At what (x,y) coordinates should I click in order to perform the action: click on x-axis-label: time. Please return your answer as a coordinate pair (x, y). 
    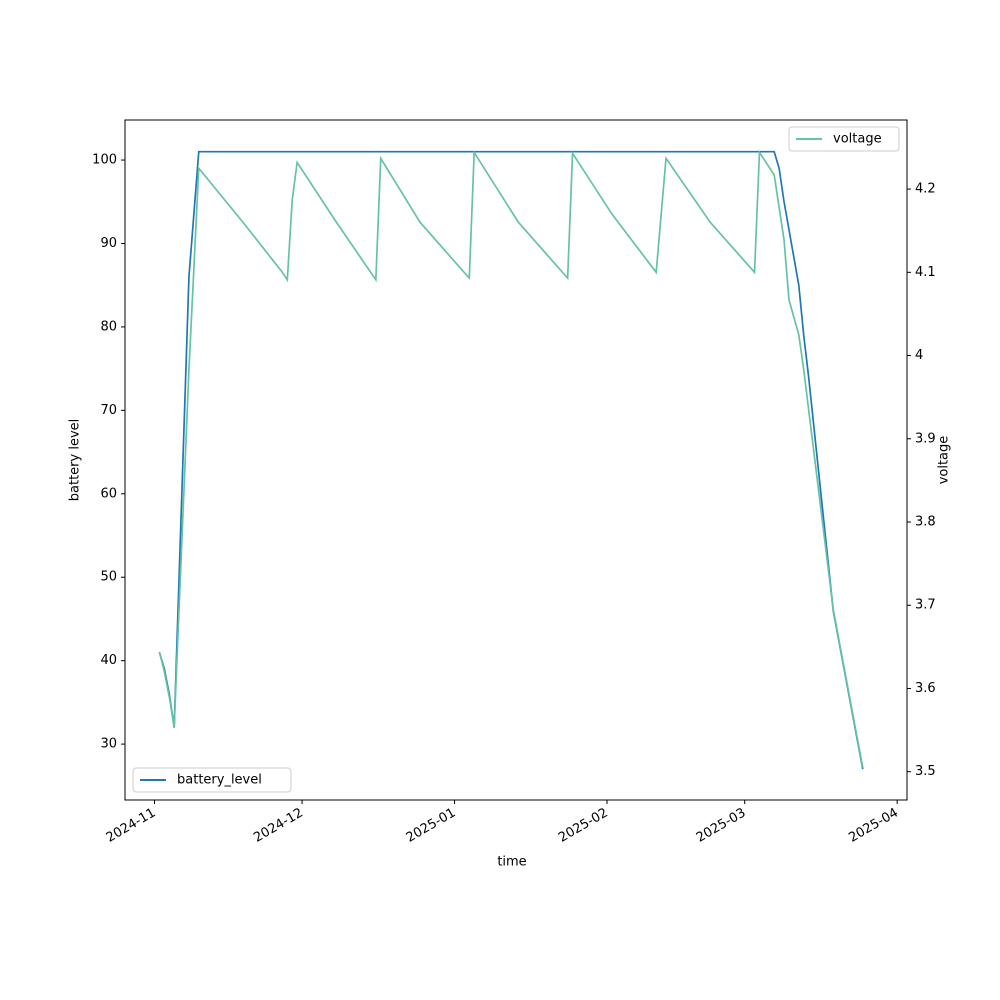
    Looking at the image, I should click on (511, 862).